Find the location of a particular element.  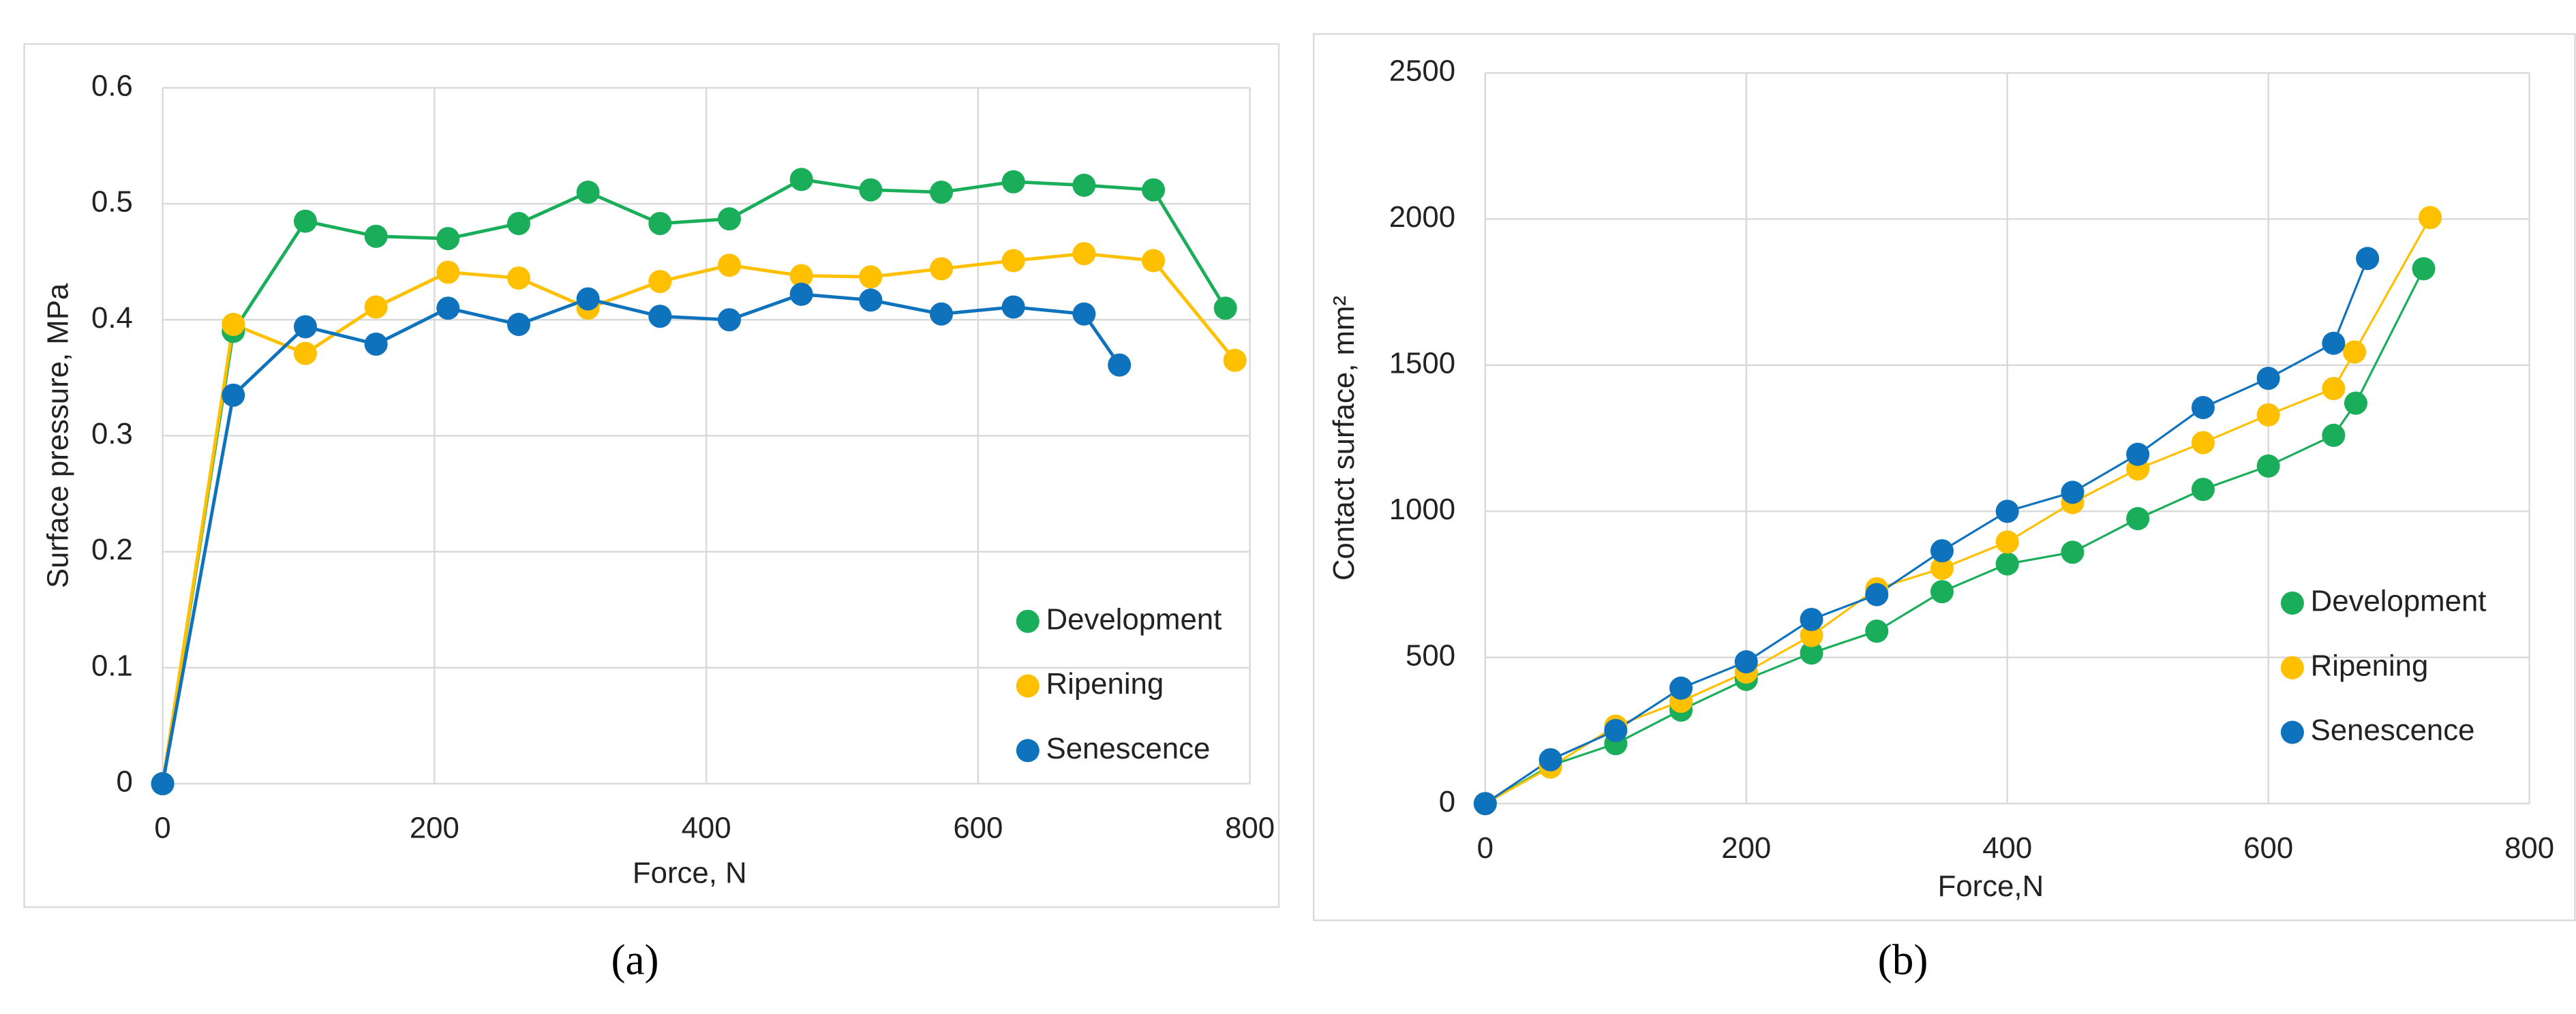

caption: (b) is located at coordinates (1903, 960).